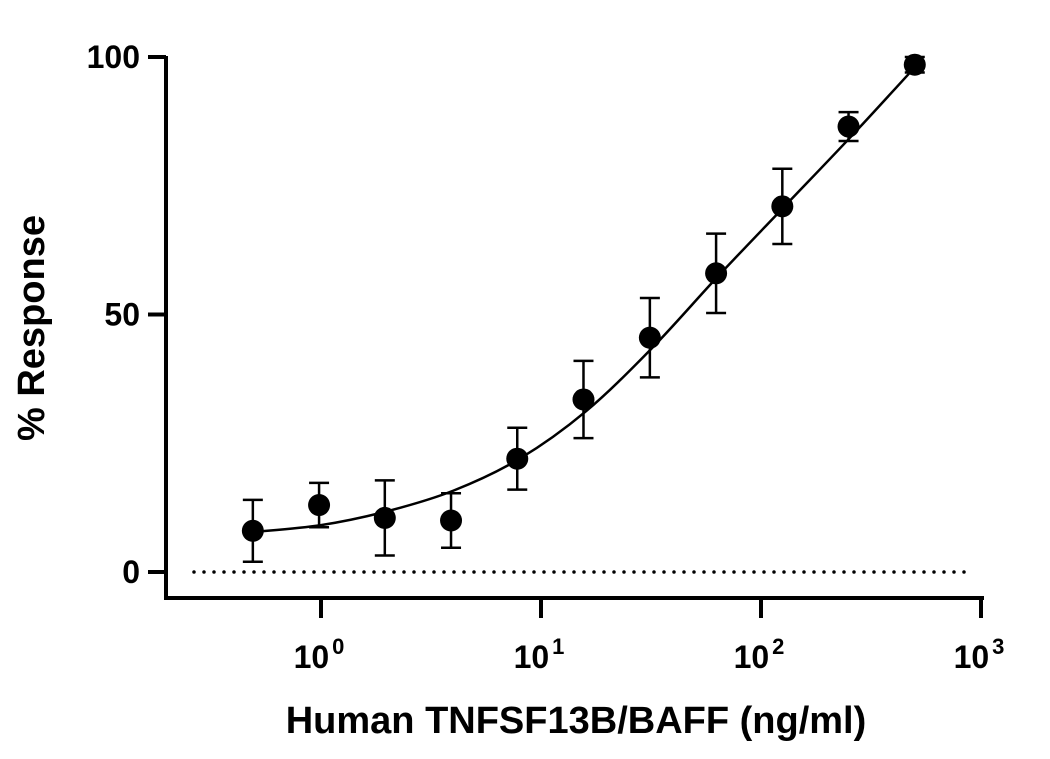  What do you see at coordinates (122, 315) in the screenshot?
I see `y-tick-label: 50` at bounding box center [122, 315].